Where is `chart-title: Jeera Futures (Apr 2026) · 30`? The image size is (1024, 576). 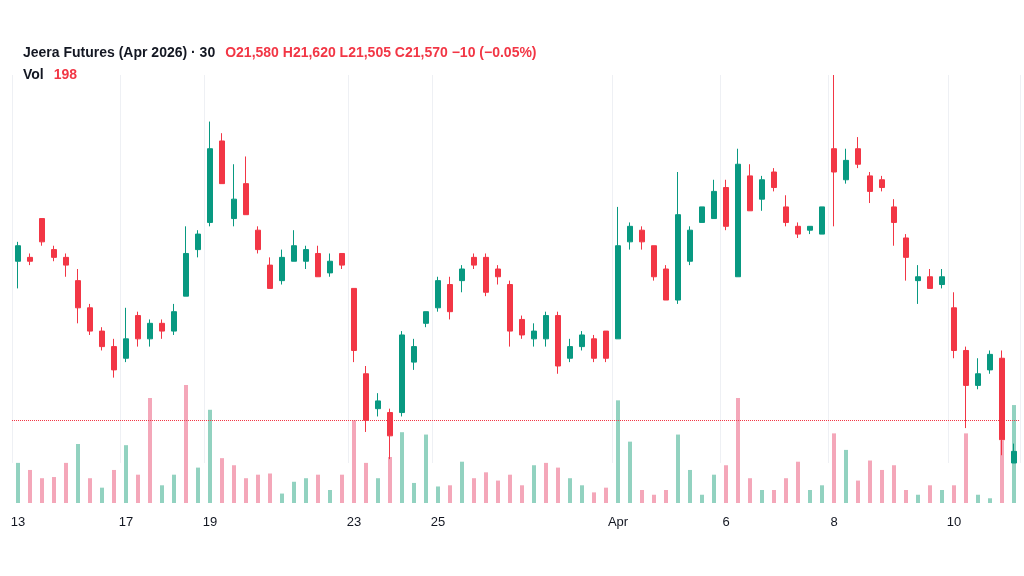
chart-title: Jeera Futures (Apr 2026) · 30 is located at coordinates (119, 52).